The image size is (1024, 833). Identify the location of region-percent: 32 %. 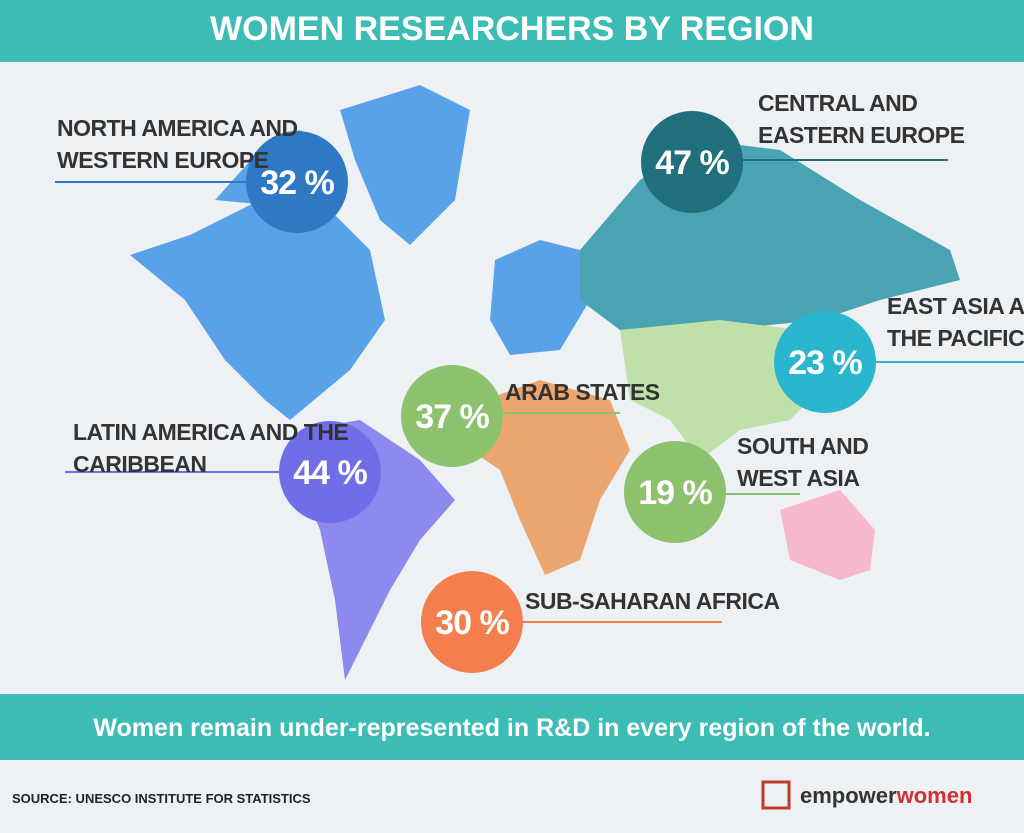
(297, 183).